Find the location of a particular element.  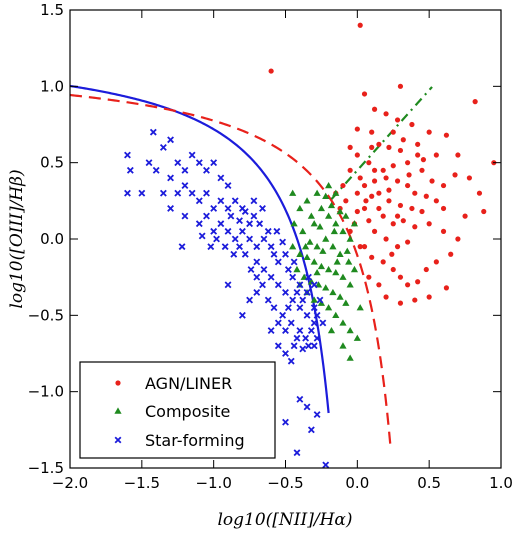

x-tick-label: 0.0 is located at coordinates (357, 483).